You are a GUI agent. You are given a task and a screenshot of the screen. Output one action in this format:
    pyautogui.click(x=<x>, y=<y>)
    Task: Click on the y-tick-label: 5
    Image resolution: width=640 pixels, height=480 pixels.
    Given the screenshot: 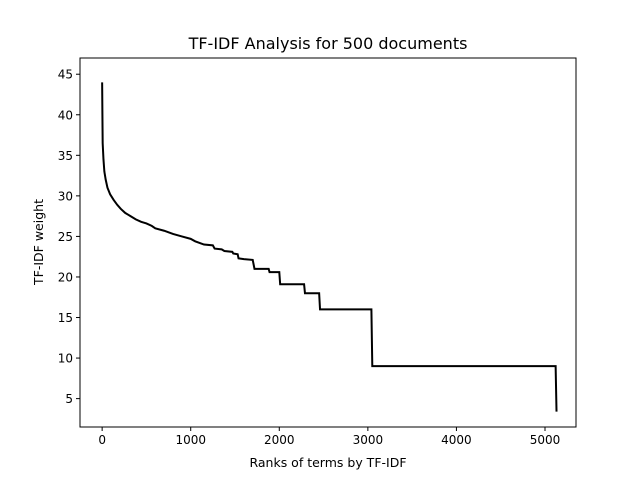 What is the action you would take?
    pyautogui.click(x=69, y=399)
    